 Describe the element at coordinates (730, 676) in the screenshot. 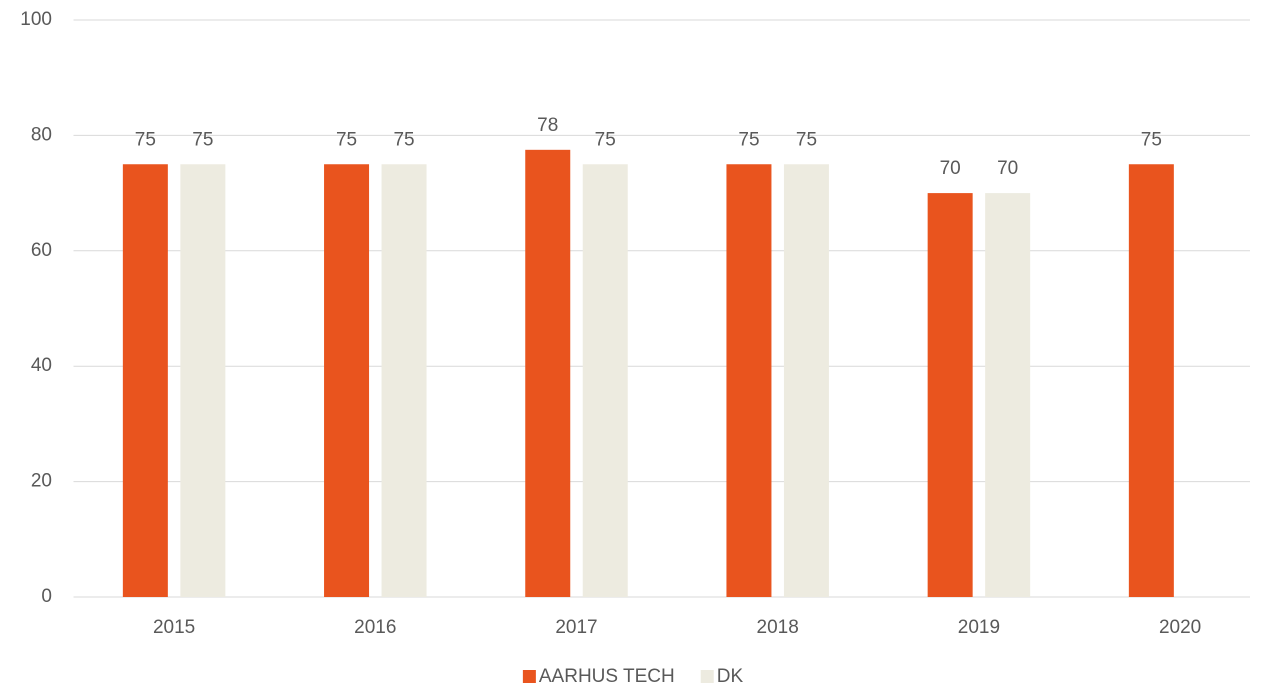

I see `legend-label: DK` at that location.